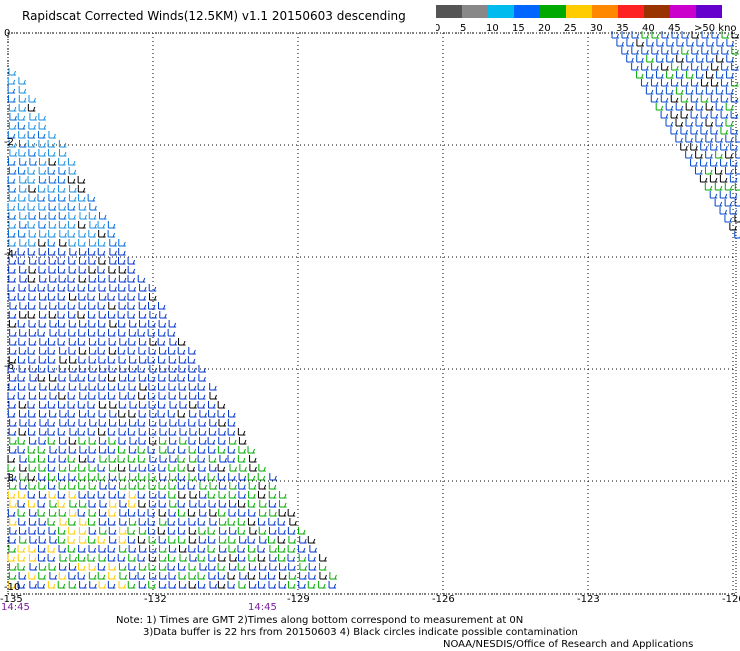  Describe the element at coordinates (449, 11) in the screenshot. I see `legend-swatch` at that location.